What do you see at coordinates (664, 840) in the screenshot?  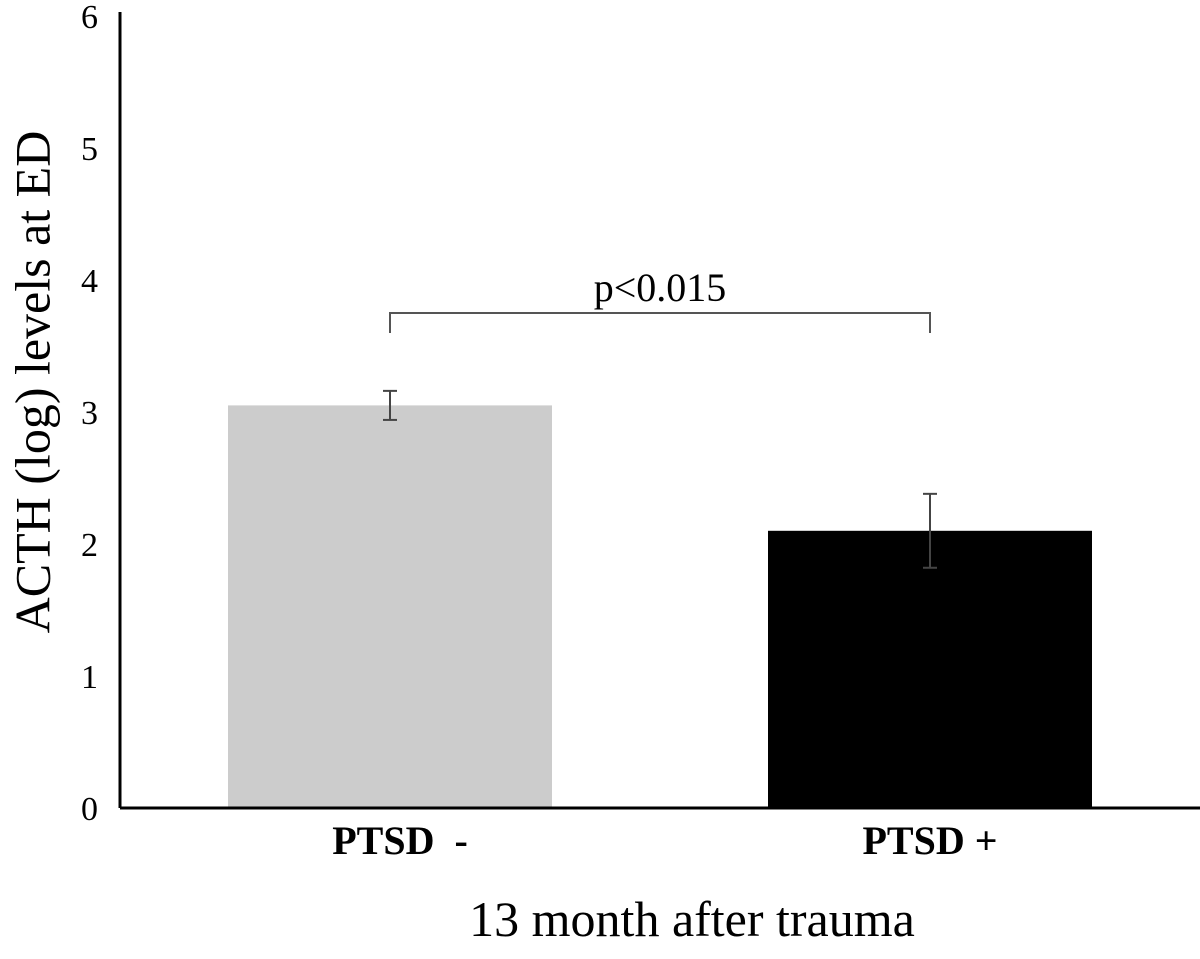 I see `x-category-labels: PTSD - PTSD +` at bounding box center [664, 840].